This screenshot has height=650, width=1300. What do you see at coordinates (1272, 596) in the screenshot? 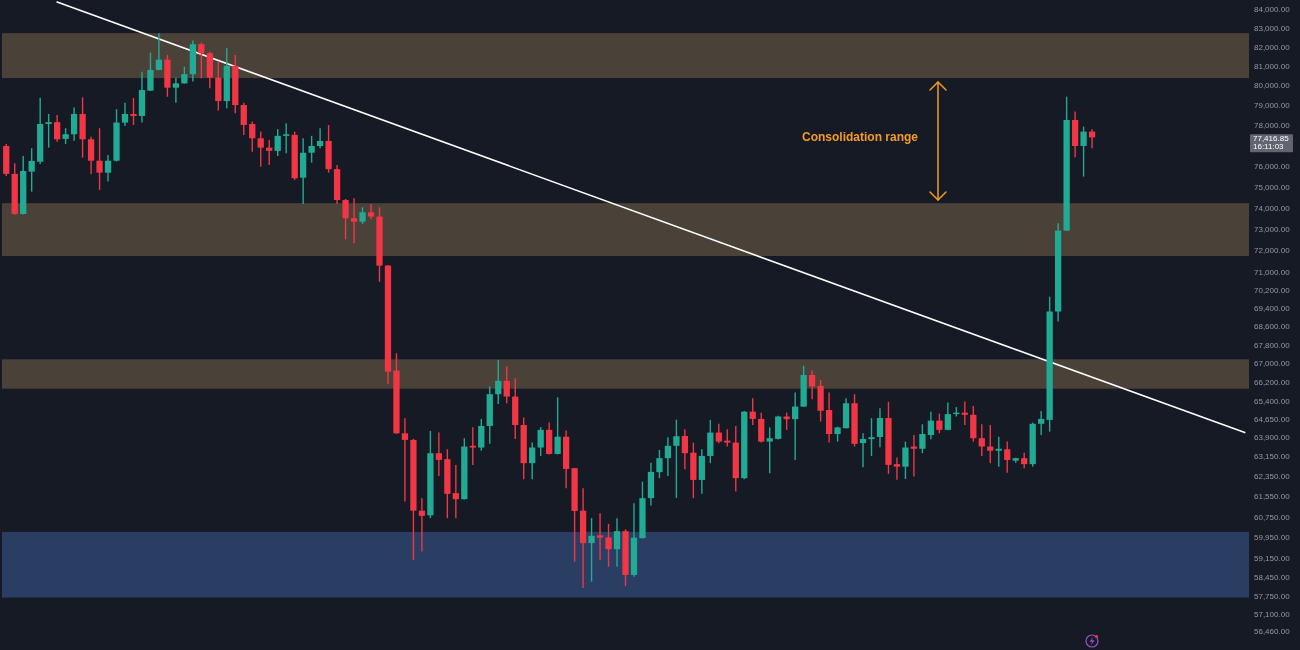
I see `y-tick-label: 57,750.00` at bounding box center [1272, 596].